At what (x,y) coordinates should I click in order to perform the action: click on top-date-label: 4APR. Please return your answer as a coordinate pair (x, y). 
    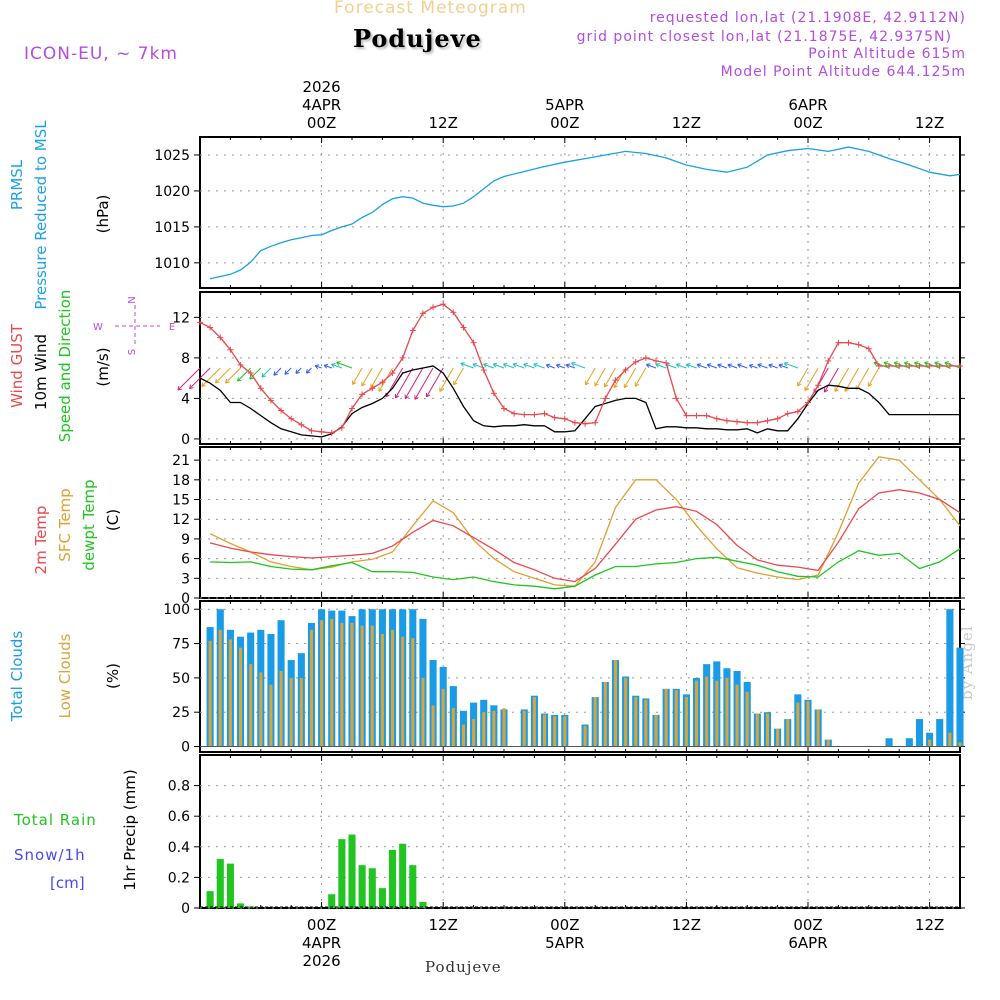
    Looking at the image, I should click on (321, 105).